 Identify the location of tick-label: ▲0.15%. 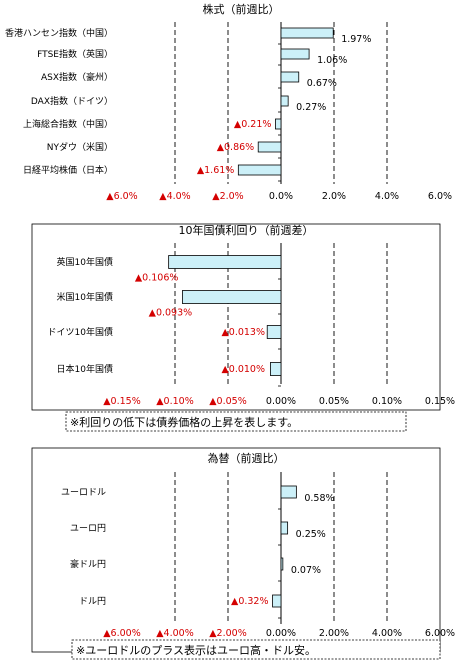
(122, 401).